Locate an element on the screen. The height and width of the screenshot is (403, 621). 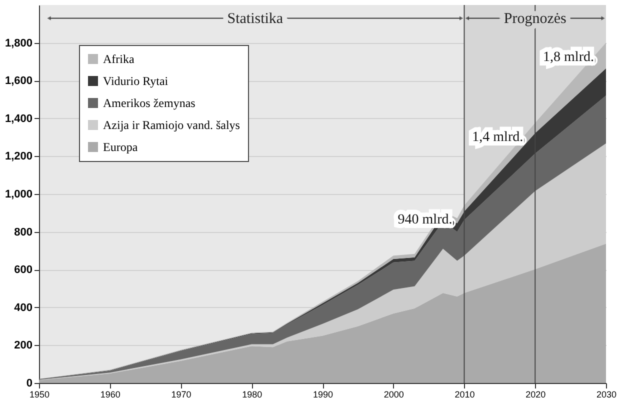
y-tick-label: 400 is located at coordinates (23, 308).